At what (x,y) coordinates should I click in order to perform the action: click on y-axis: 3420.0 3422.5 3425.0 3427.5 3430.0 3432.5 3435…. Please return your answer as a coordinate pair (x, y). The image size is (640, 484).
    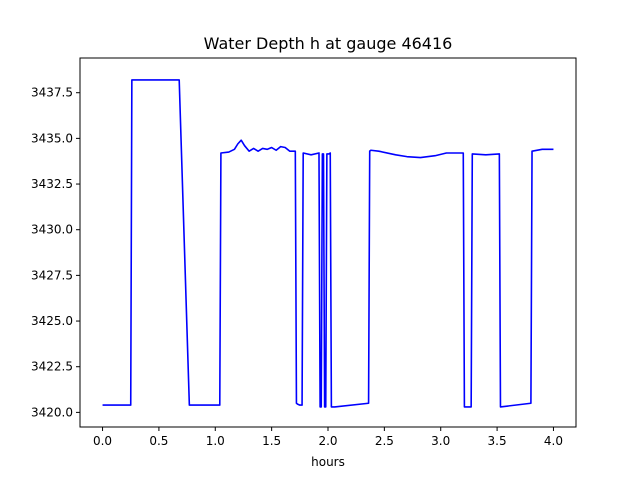
    Looking at the image, I should click on (55, 252).